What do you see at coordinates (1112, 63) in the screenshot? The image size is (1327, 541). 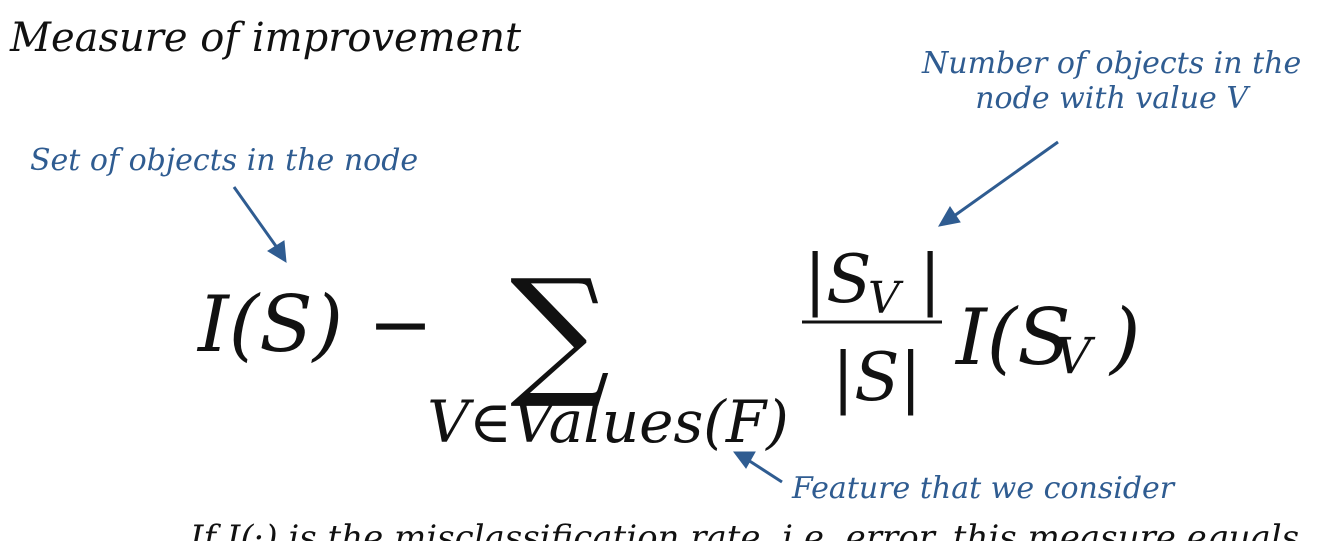 I see `annotation-number-of-objects-line1: Number of objects in the` at bounding box center [1112, 63].